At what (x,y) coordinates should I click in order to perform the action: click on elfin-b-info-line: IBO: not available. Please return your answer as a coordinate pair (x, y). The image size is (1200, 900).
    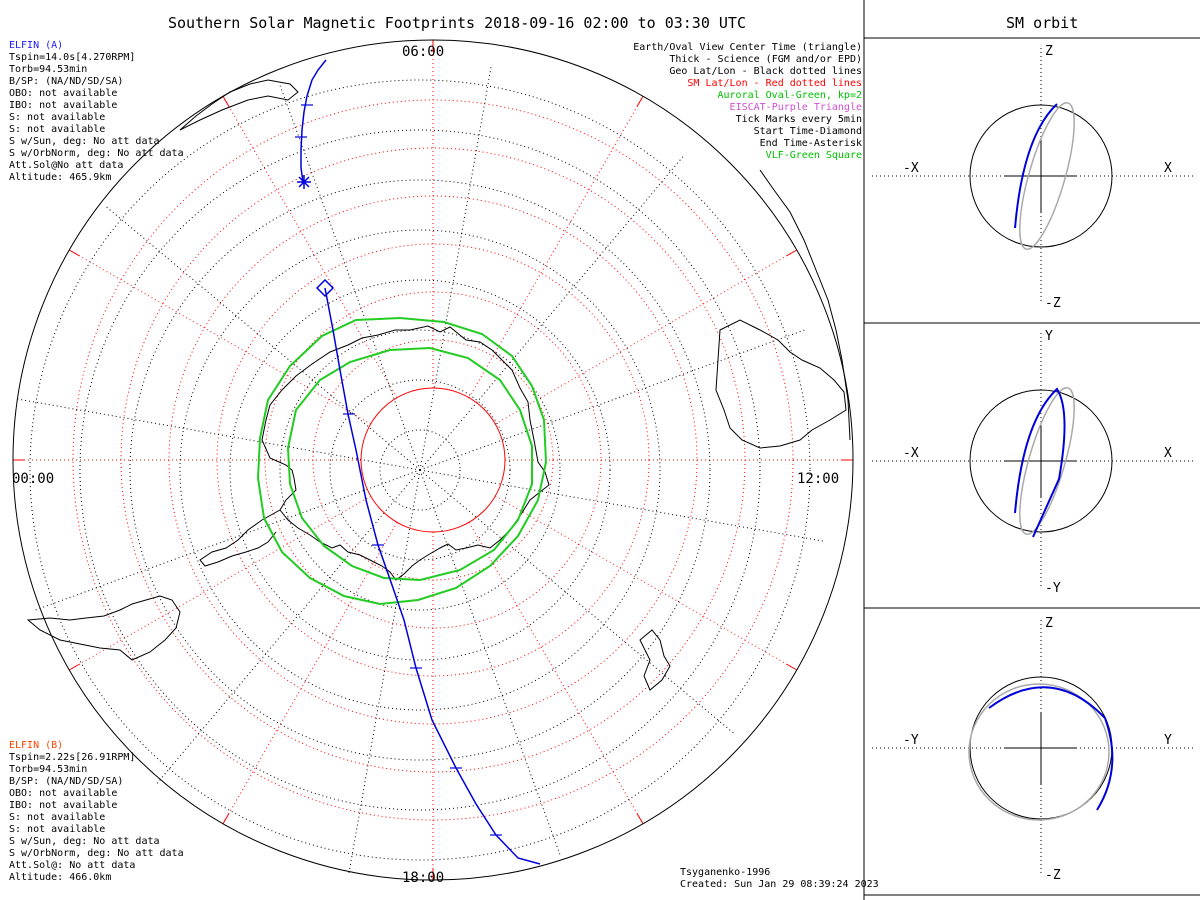
    Looking at the image, I should click on (63, 805).